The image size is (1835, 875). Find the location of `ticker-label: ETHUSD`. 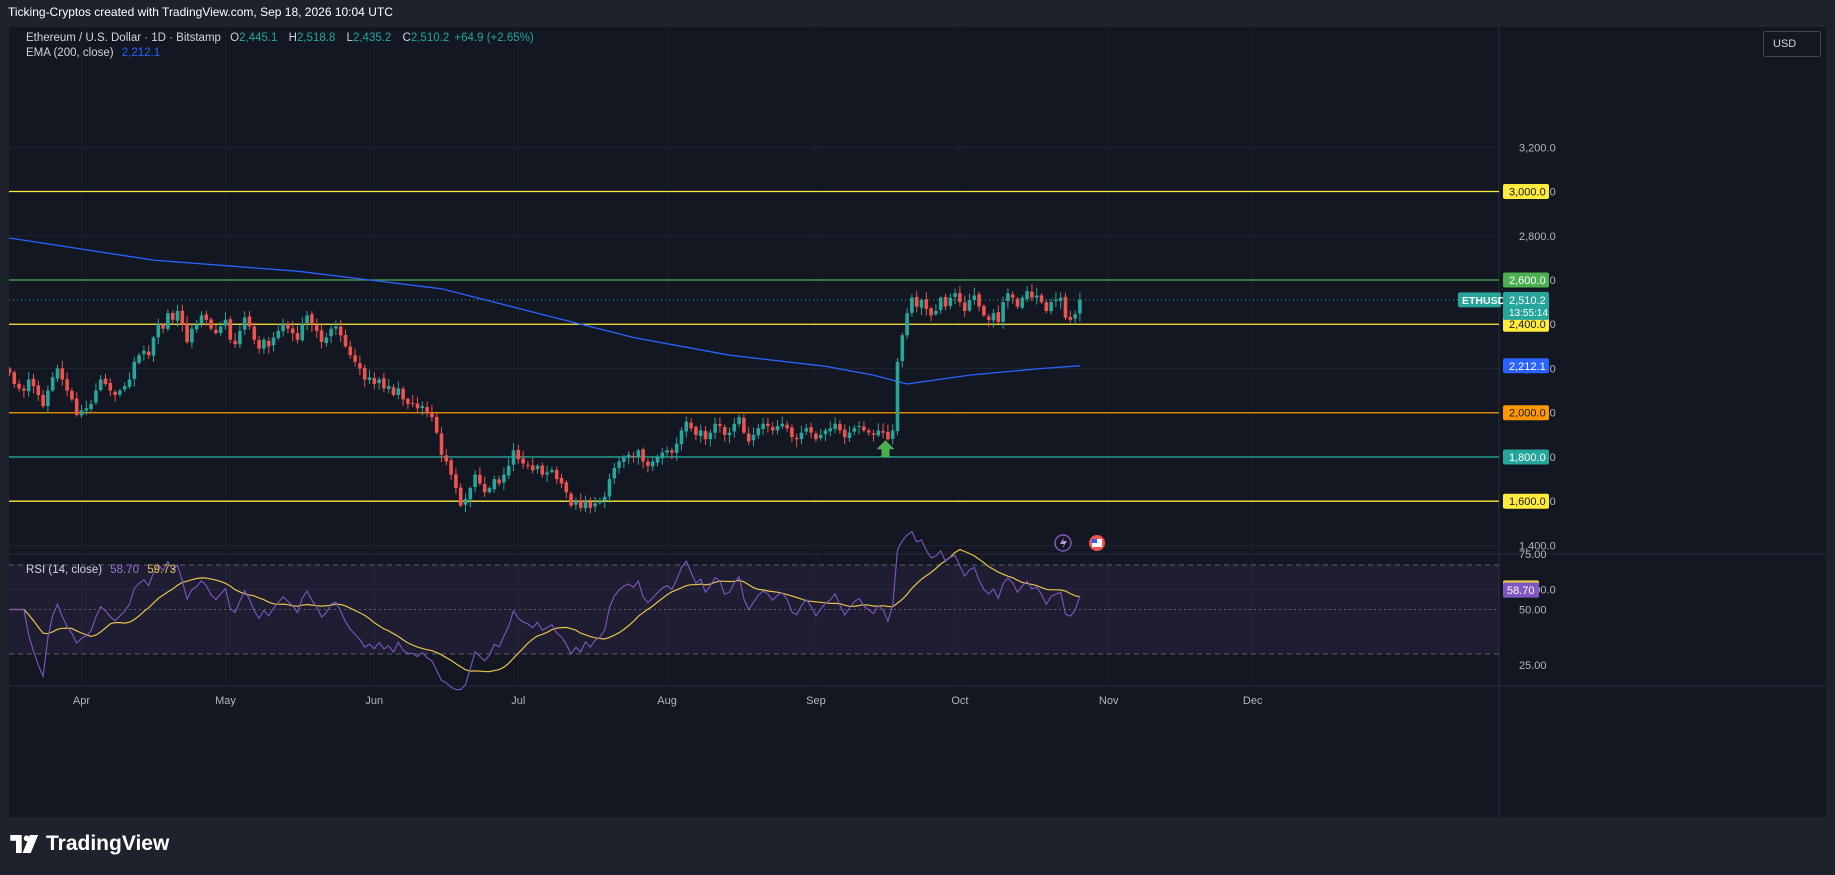

ticker-label: ETHUSD is located at coordinates (1484, 301).